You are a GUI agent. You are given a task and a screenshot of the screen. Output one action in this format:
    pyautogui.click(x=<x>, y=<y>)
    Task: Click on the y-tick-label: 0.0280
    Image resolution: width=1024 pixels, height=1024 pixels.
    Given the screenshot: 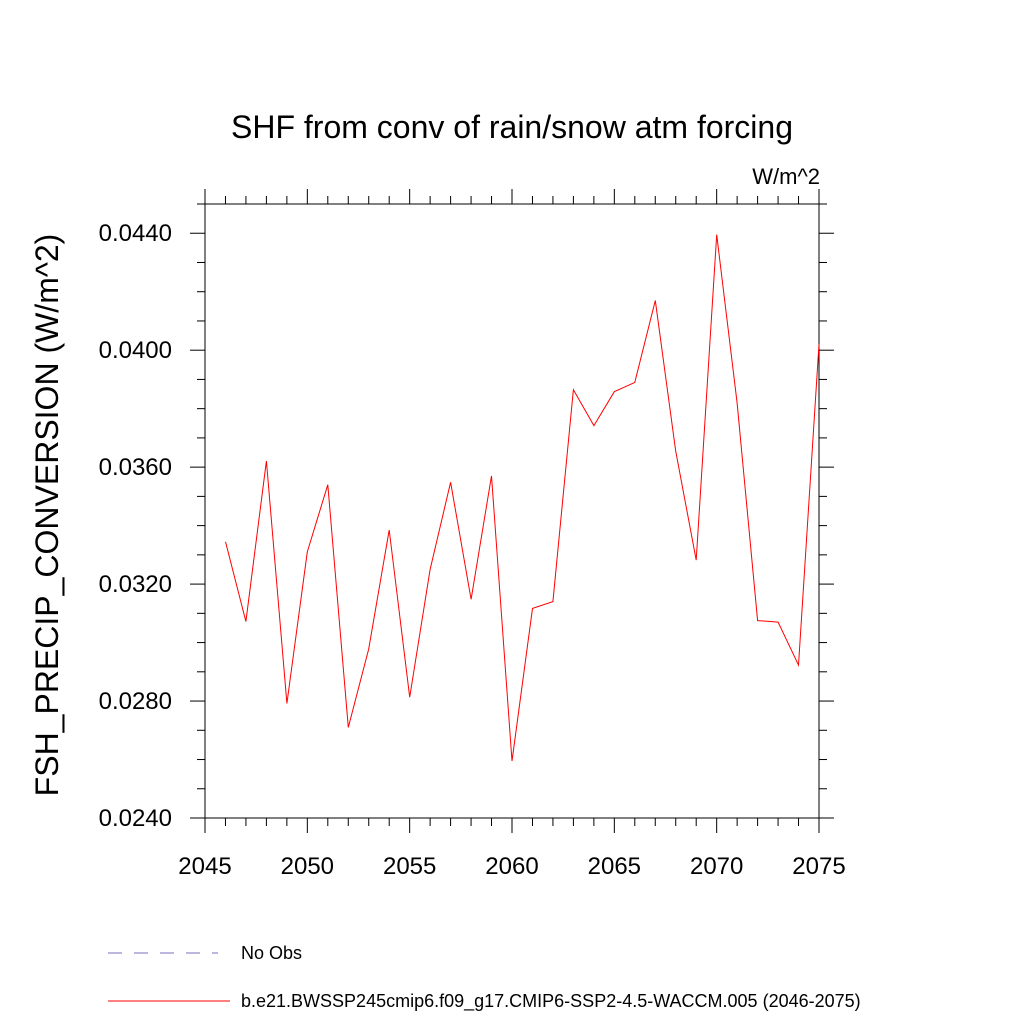 What is the action you would take?
    pyautogui.click(x=135, y=701)
    